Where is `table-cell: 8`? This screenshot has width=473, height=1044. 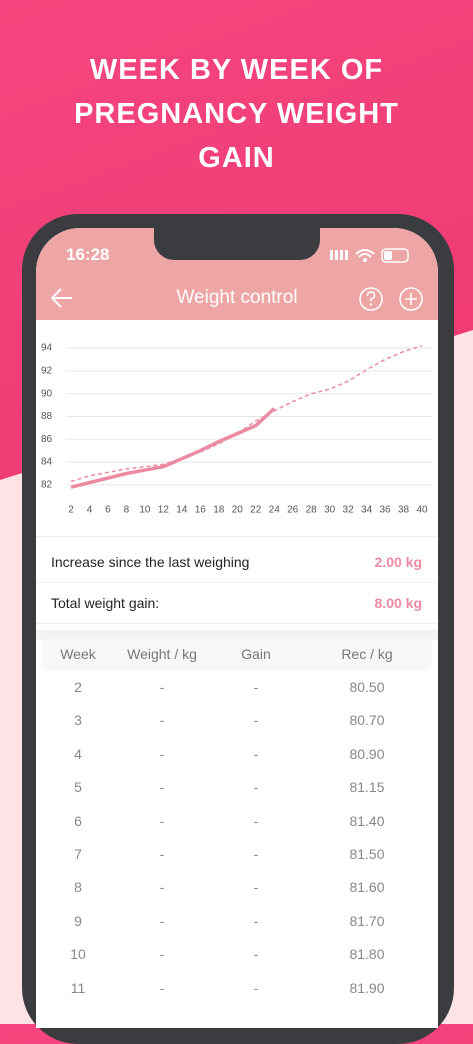
table-cell: 8 is located at coordinates (78, 887).